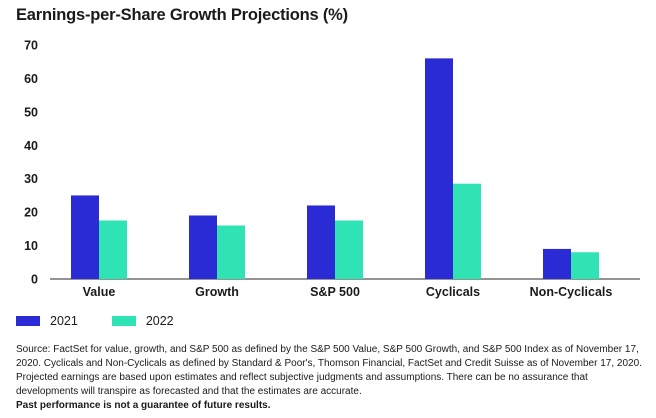  Describe the element at coordinates (31, 46) in the screenshot. I see `y-tick-label: 70` at that location.